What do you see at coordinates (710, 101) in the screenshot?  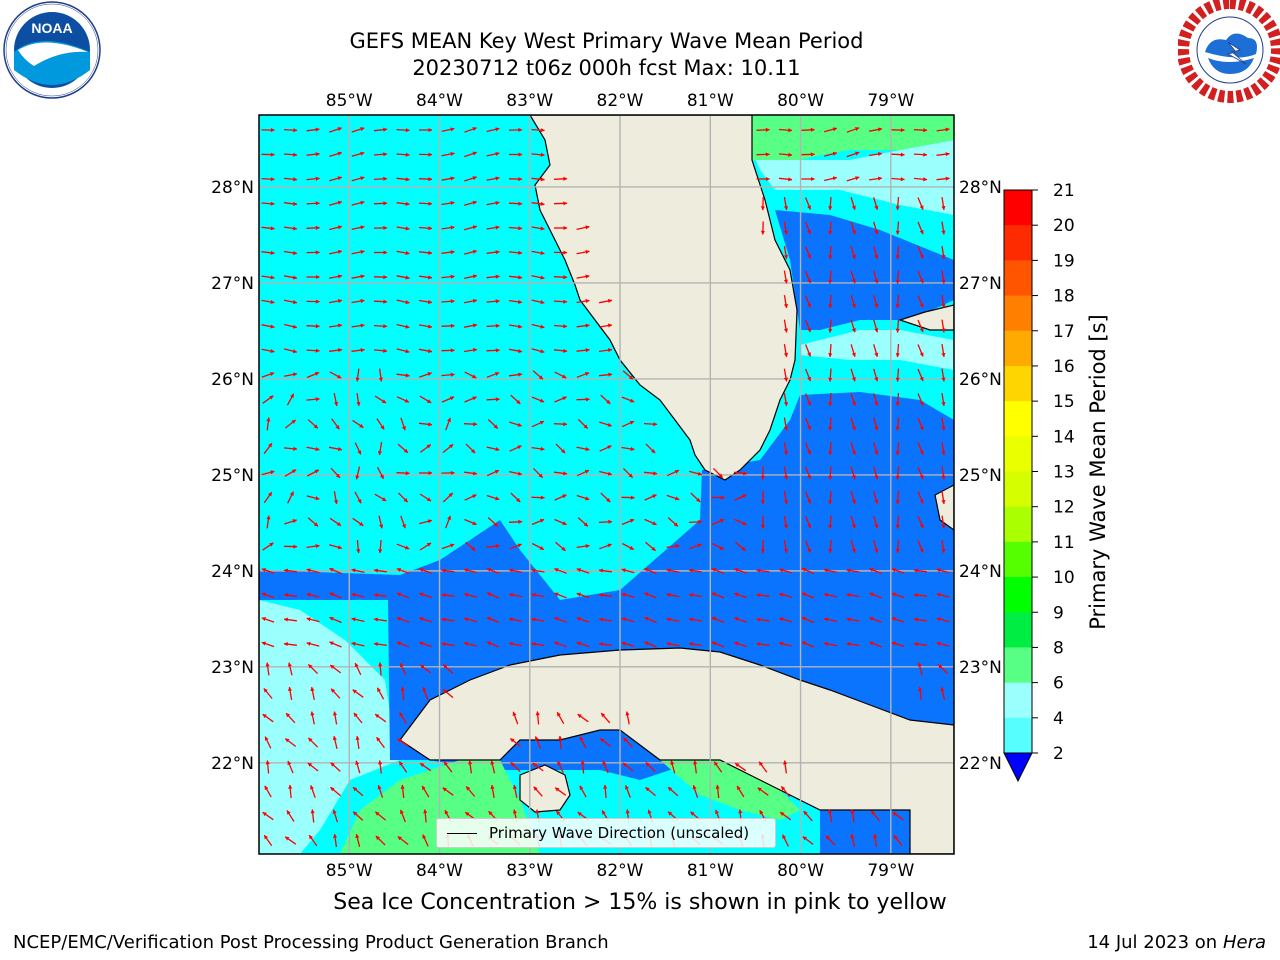 I see `lon-label-top: 81°W` at bounding box center [710, 101].